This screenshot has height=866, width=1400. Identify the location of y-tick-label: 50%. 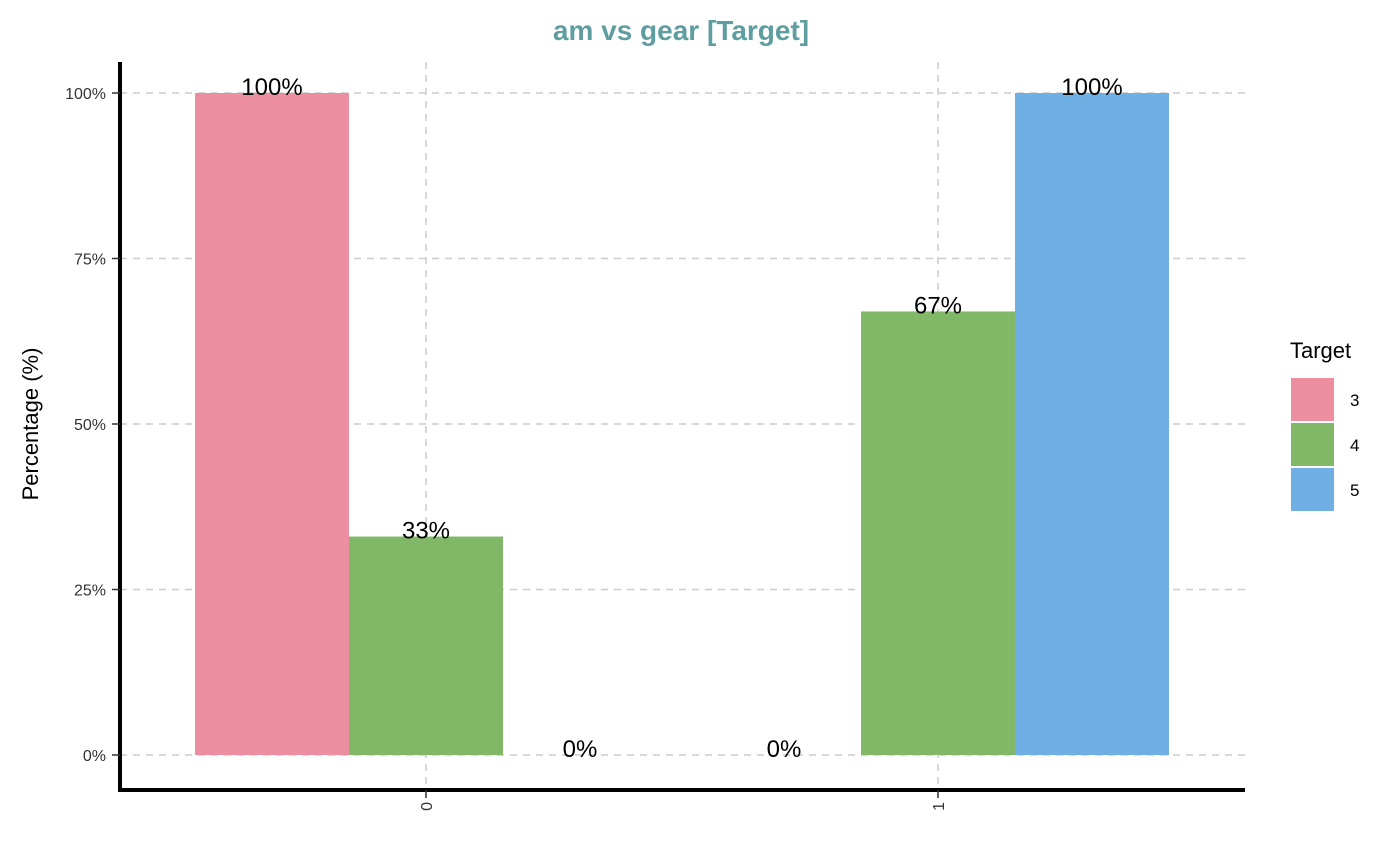
(90, 425).